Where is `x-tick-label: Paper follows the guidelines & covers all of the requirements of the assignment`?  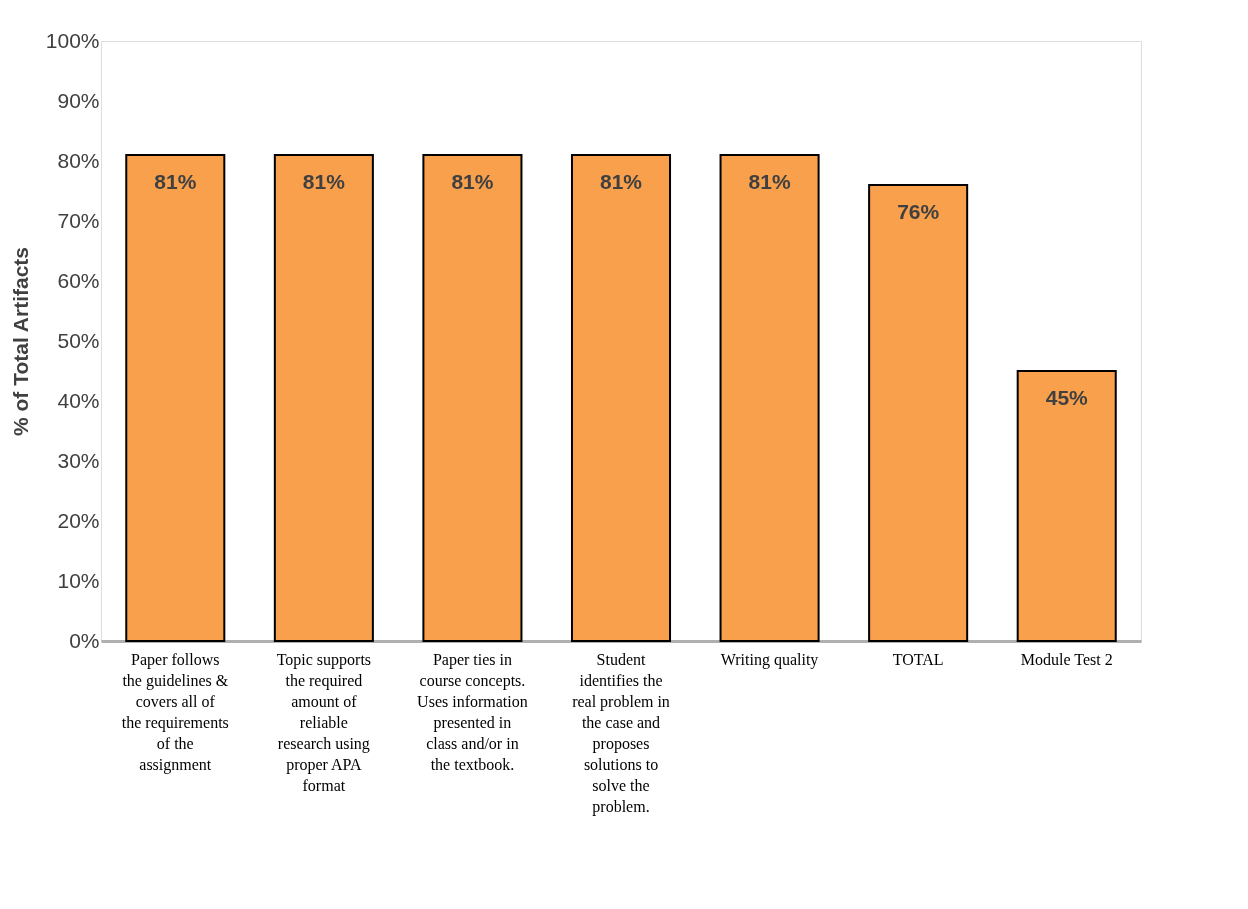
x-tick-label: Paper follows the guidelines & covers all of the requirements of the assignment is located at coordinates (175, 712).